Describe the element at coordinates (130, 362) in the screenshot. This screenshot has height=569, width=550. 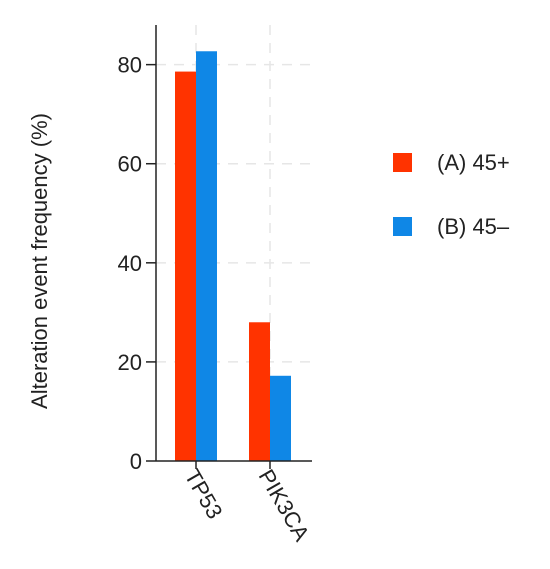
I see `y-tick-label: 20` at that location.